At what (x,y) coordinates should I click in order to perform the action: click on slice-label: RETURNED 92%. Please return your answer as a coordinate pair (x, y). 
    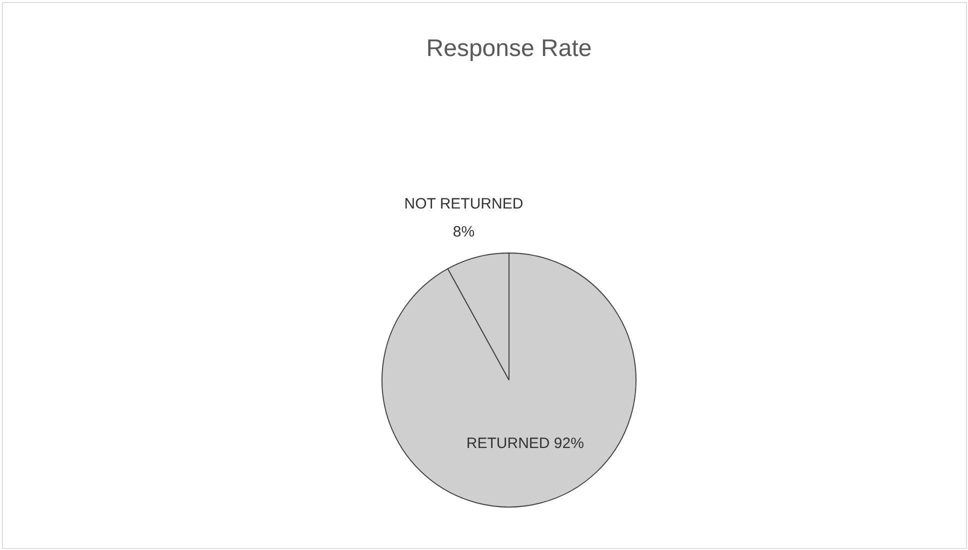
    Looking at the image, I should click on (525, 443).